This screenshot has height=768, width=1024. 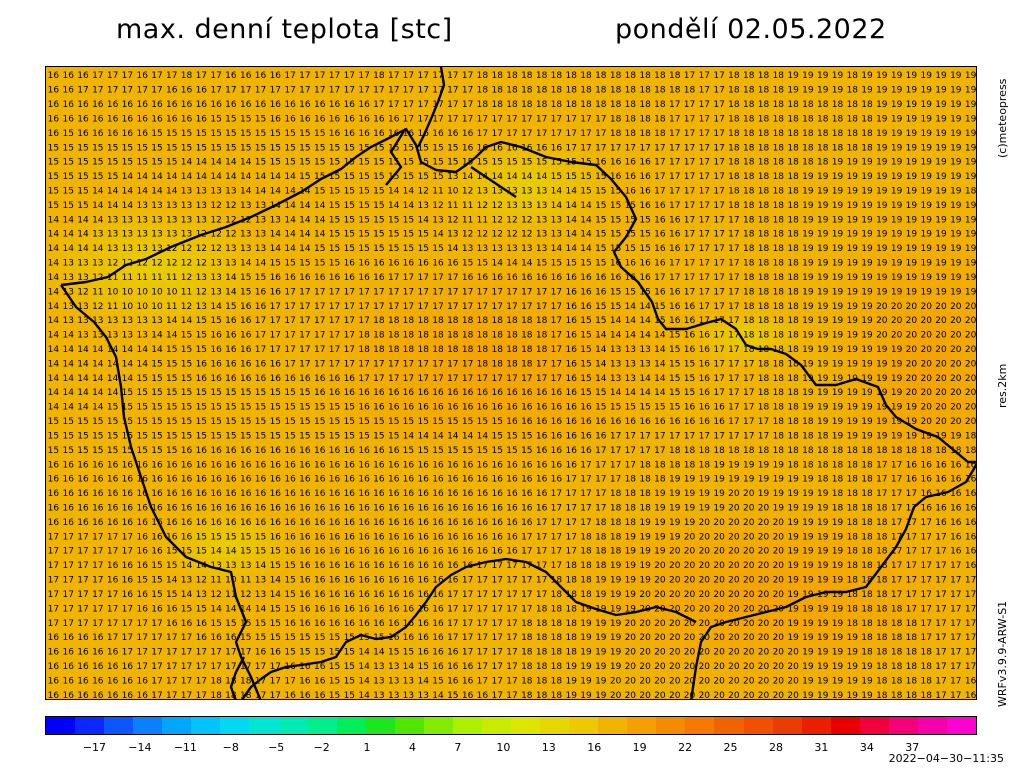 I want to click on scale-tick-label: −8, so click(x=230, y=747).